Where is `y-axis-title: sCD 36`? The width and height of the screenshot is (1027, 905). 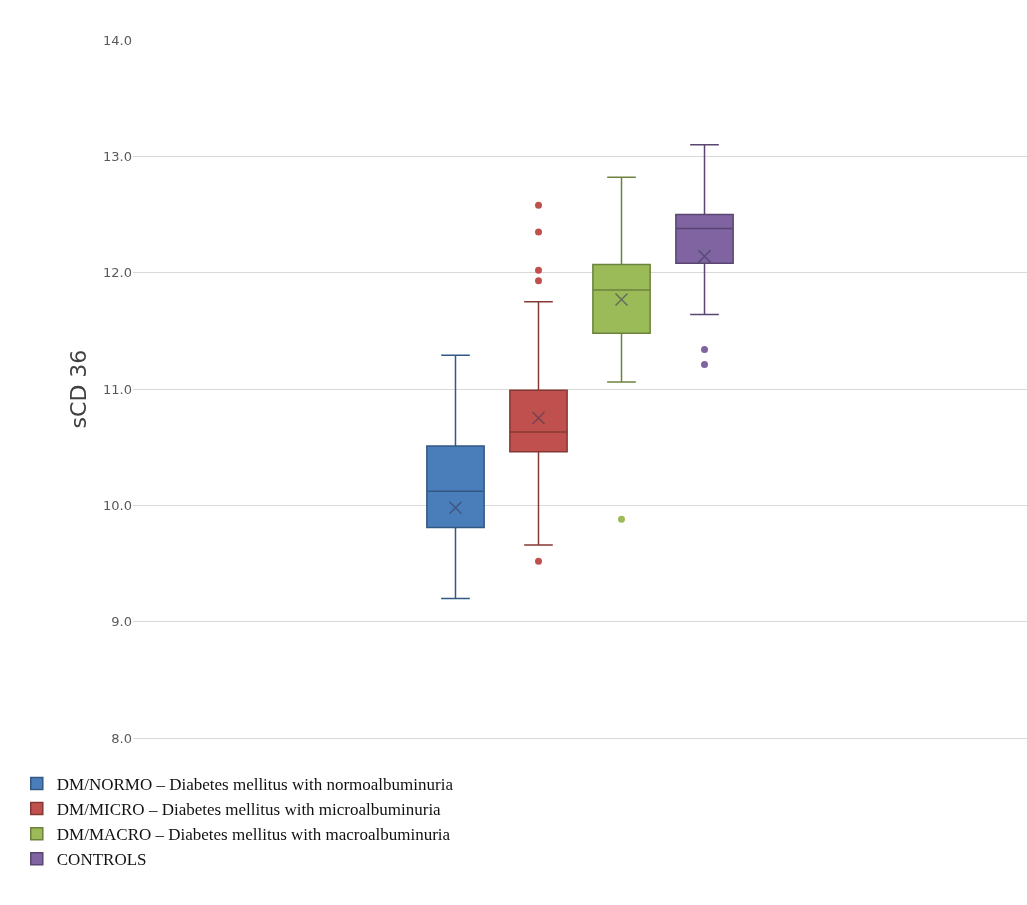 y-axis-title: sCD 36 is located at coordinates (78, 389).